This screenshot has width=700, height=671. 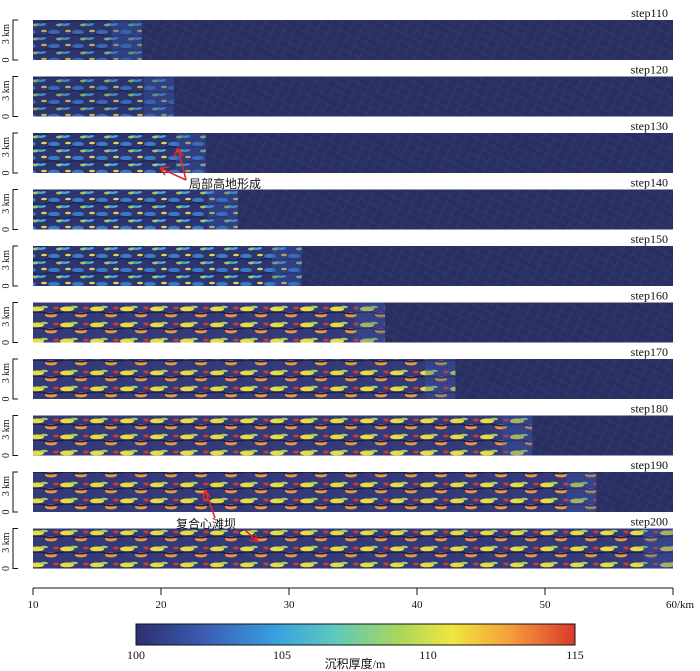 I want to click on panel-step160: step160 3 km 0, so click(x=337, y=317).